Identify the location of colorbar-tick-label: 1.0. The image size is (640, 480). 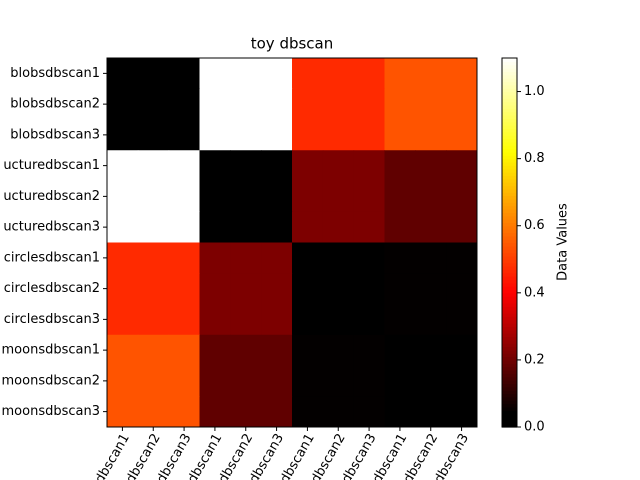
(534, 91).